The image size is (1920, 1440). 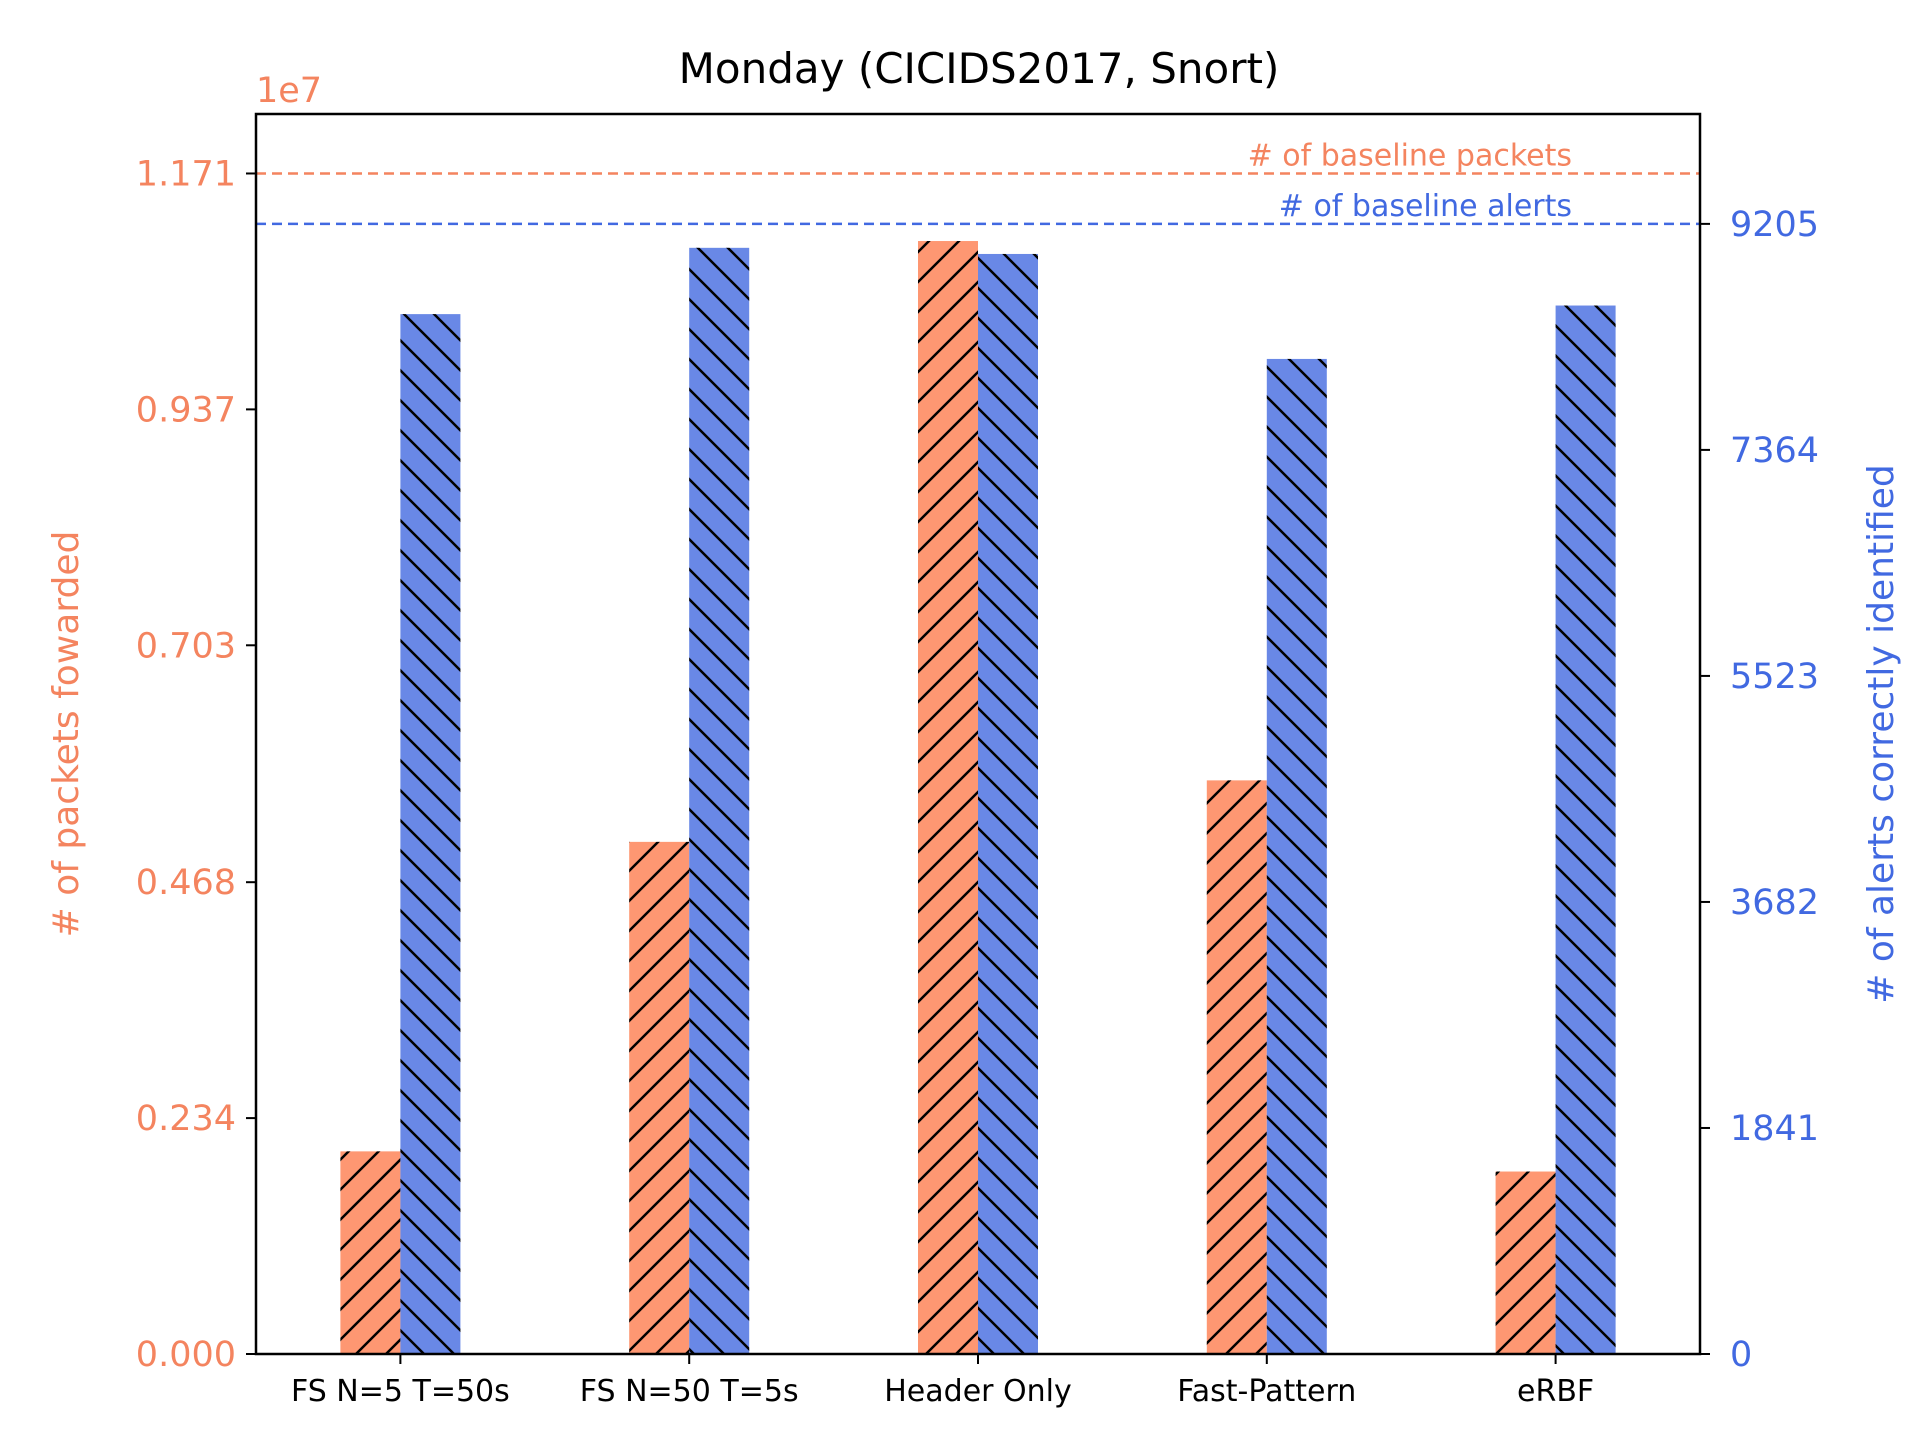 I want to click on x-tick-label: eRBF, so click(x=1555, y=1391).